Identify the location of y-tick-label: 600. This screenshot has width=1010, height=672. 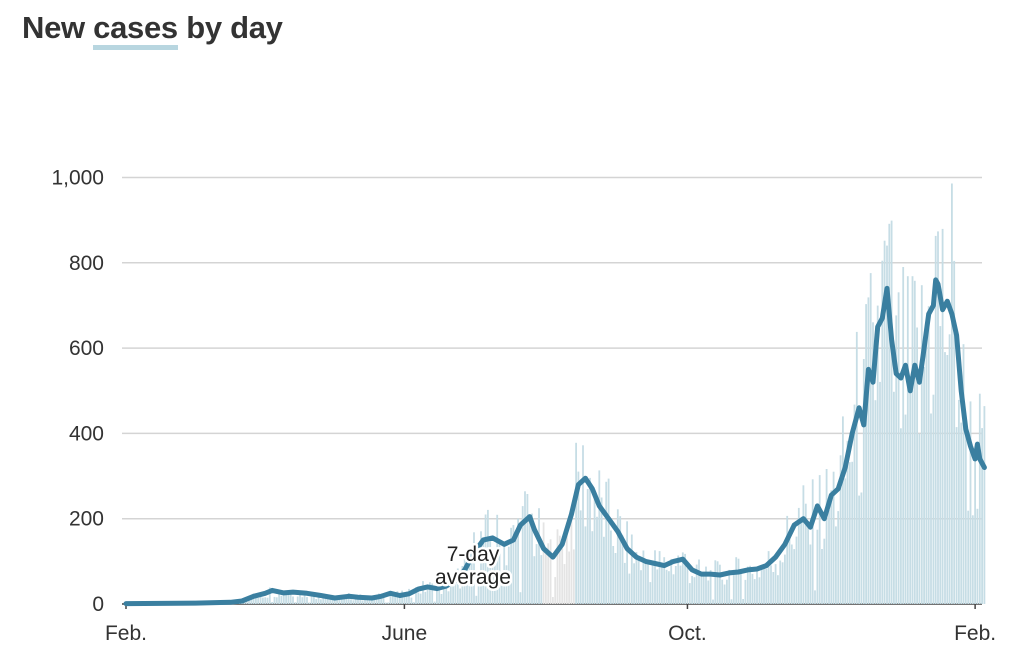
(86, 348).